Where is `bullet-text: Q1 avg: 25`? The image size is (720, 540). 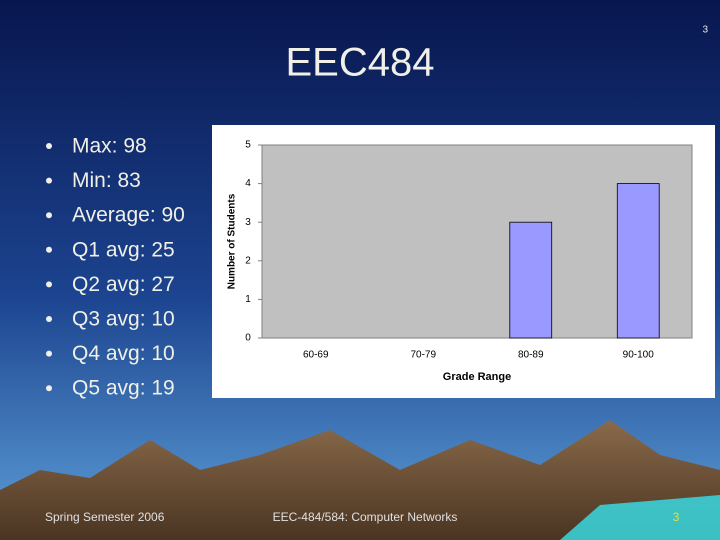
bullet-text: Q1 avg: 25 is located at coordinates (123, 249).